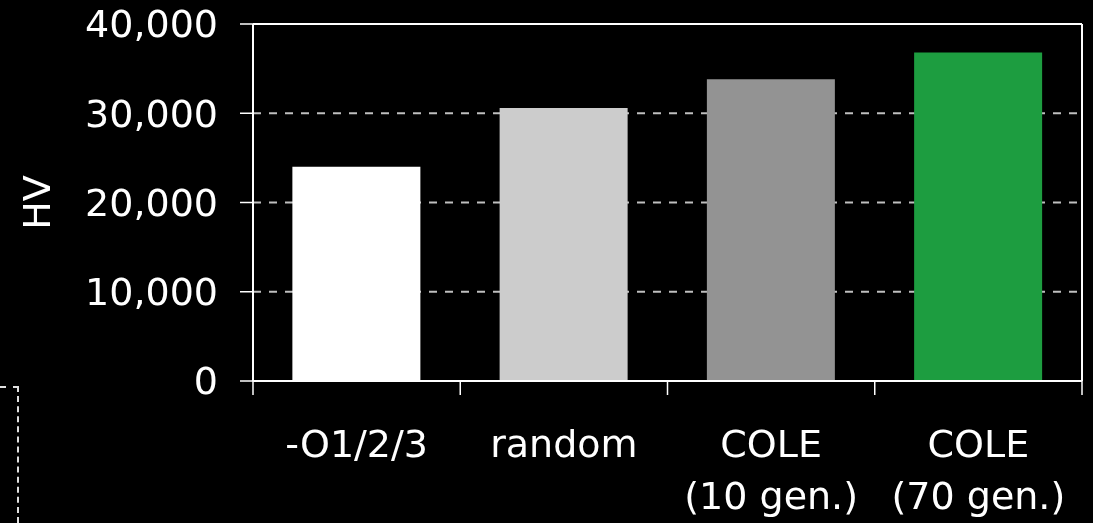  I want to click on y-tick-label: 10,000, so click(151, 292).